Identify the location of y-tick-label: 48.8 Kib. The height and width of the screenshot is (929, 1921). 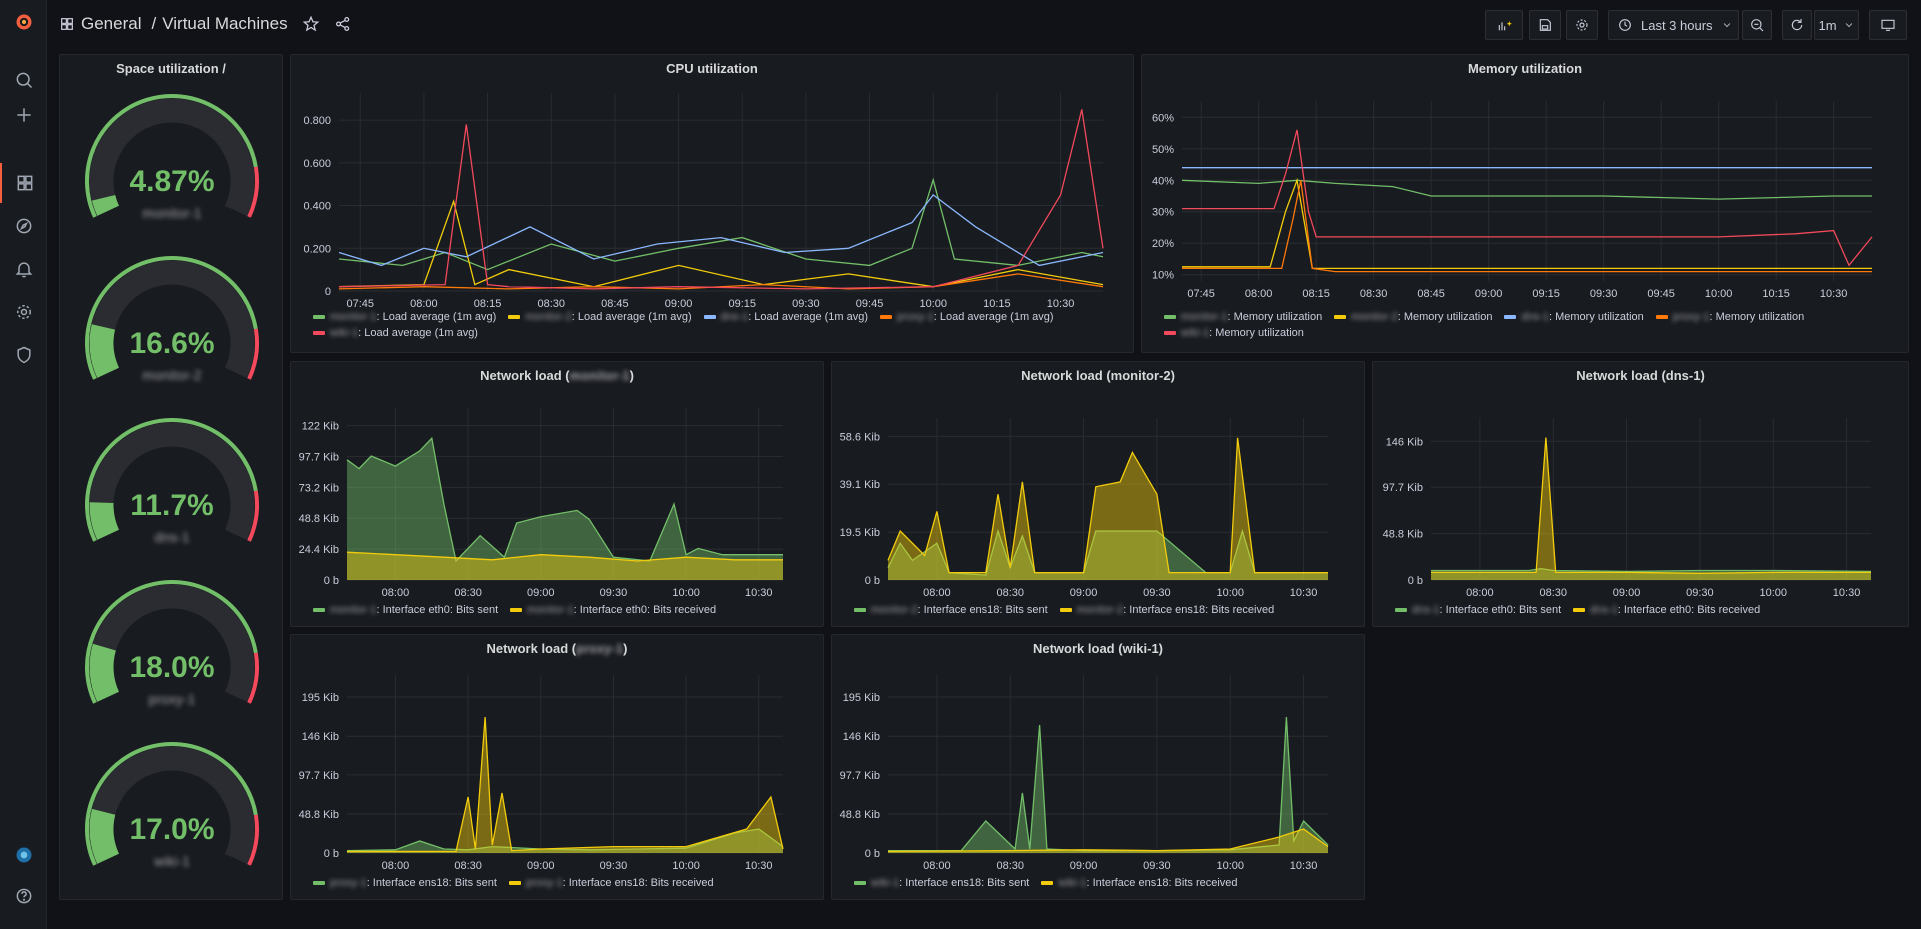
(860, 815).